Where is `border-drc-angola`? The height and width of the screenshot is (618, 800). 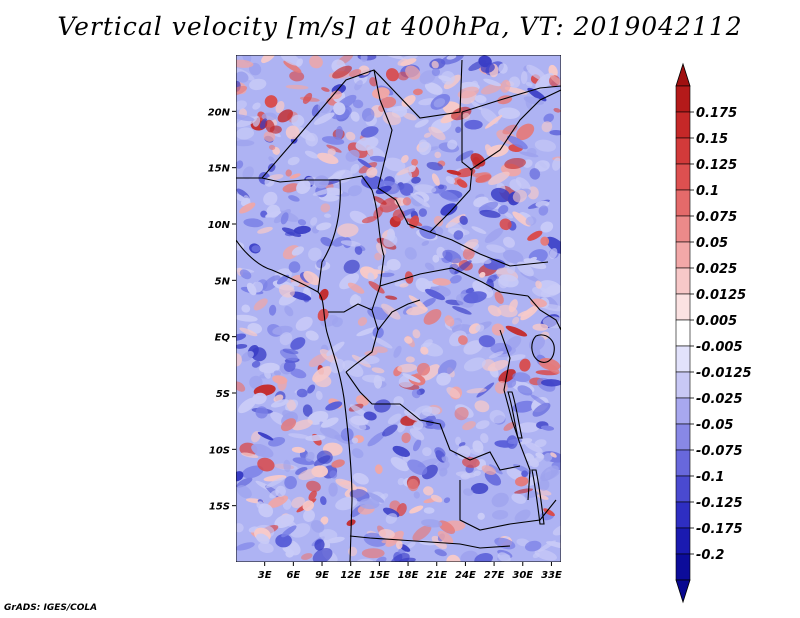 border-drc-angola is located at coordinates (433, 421).